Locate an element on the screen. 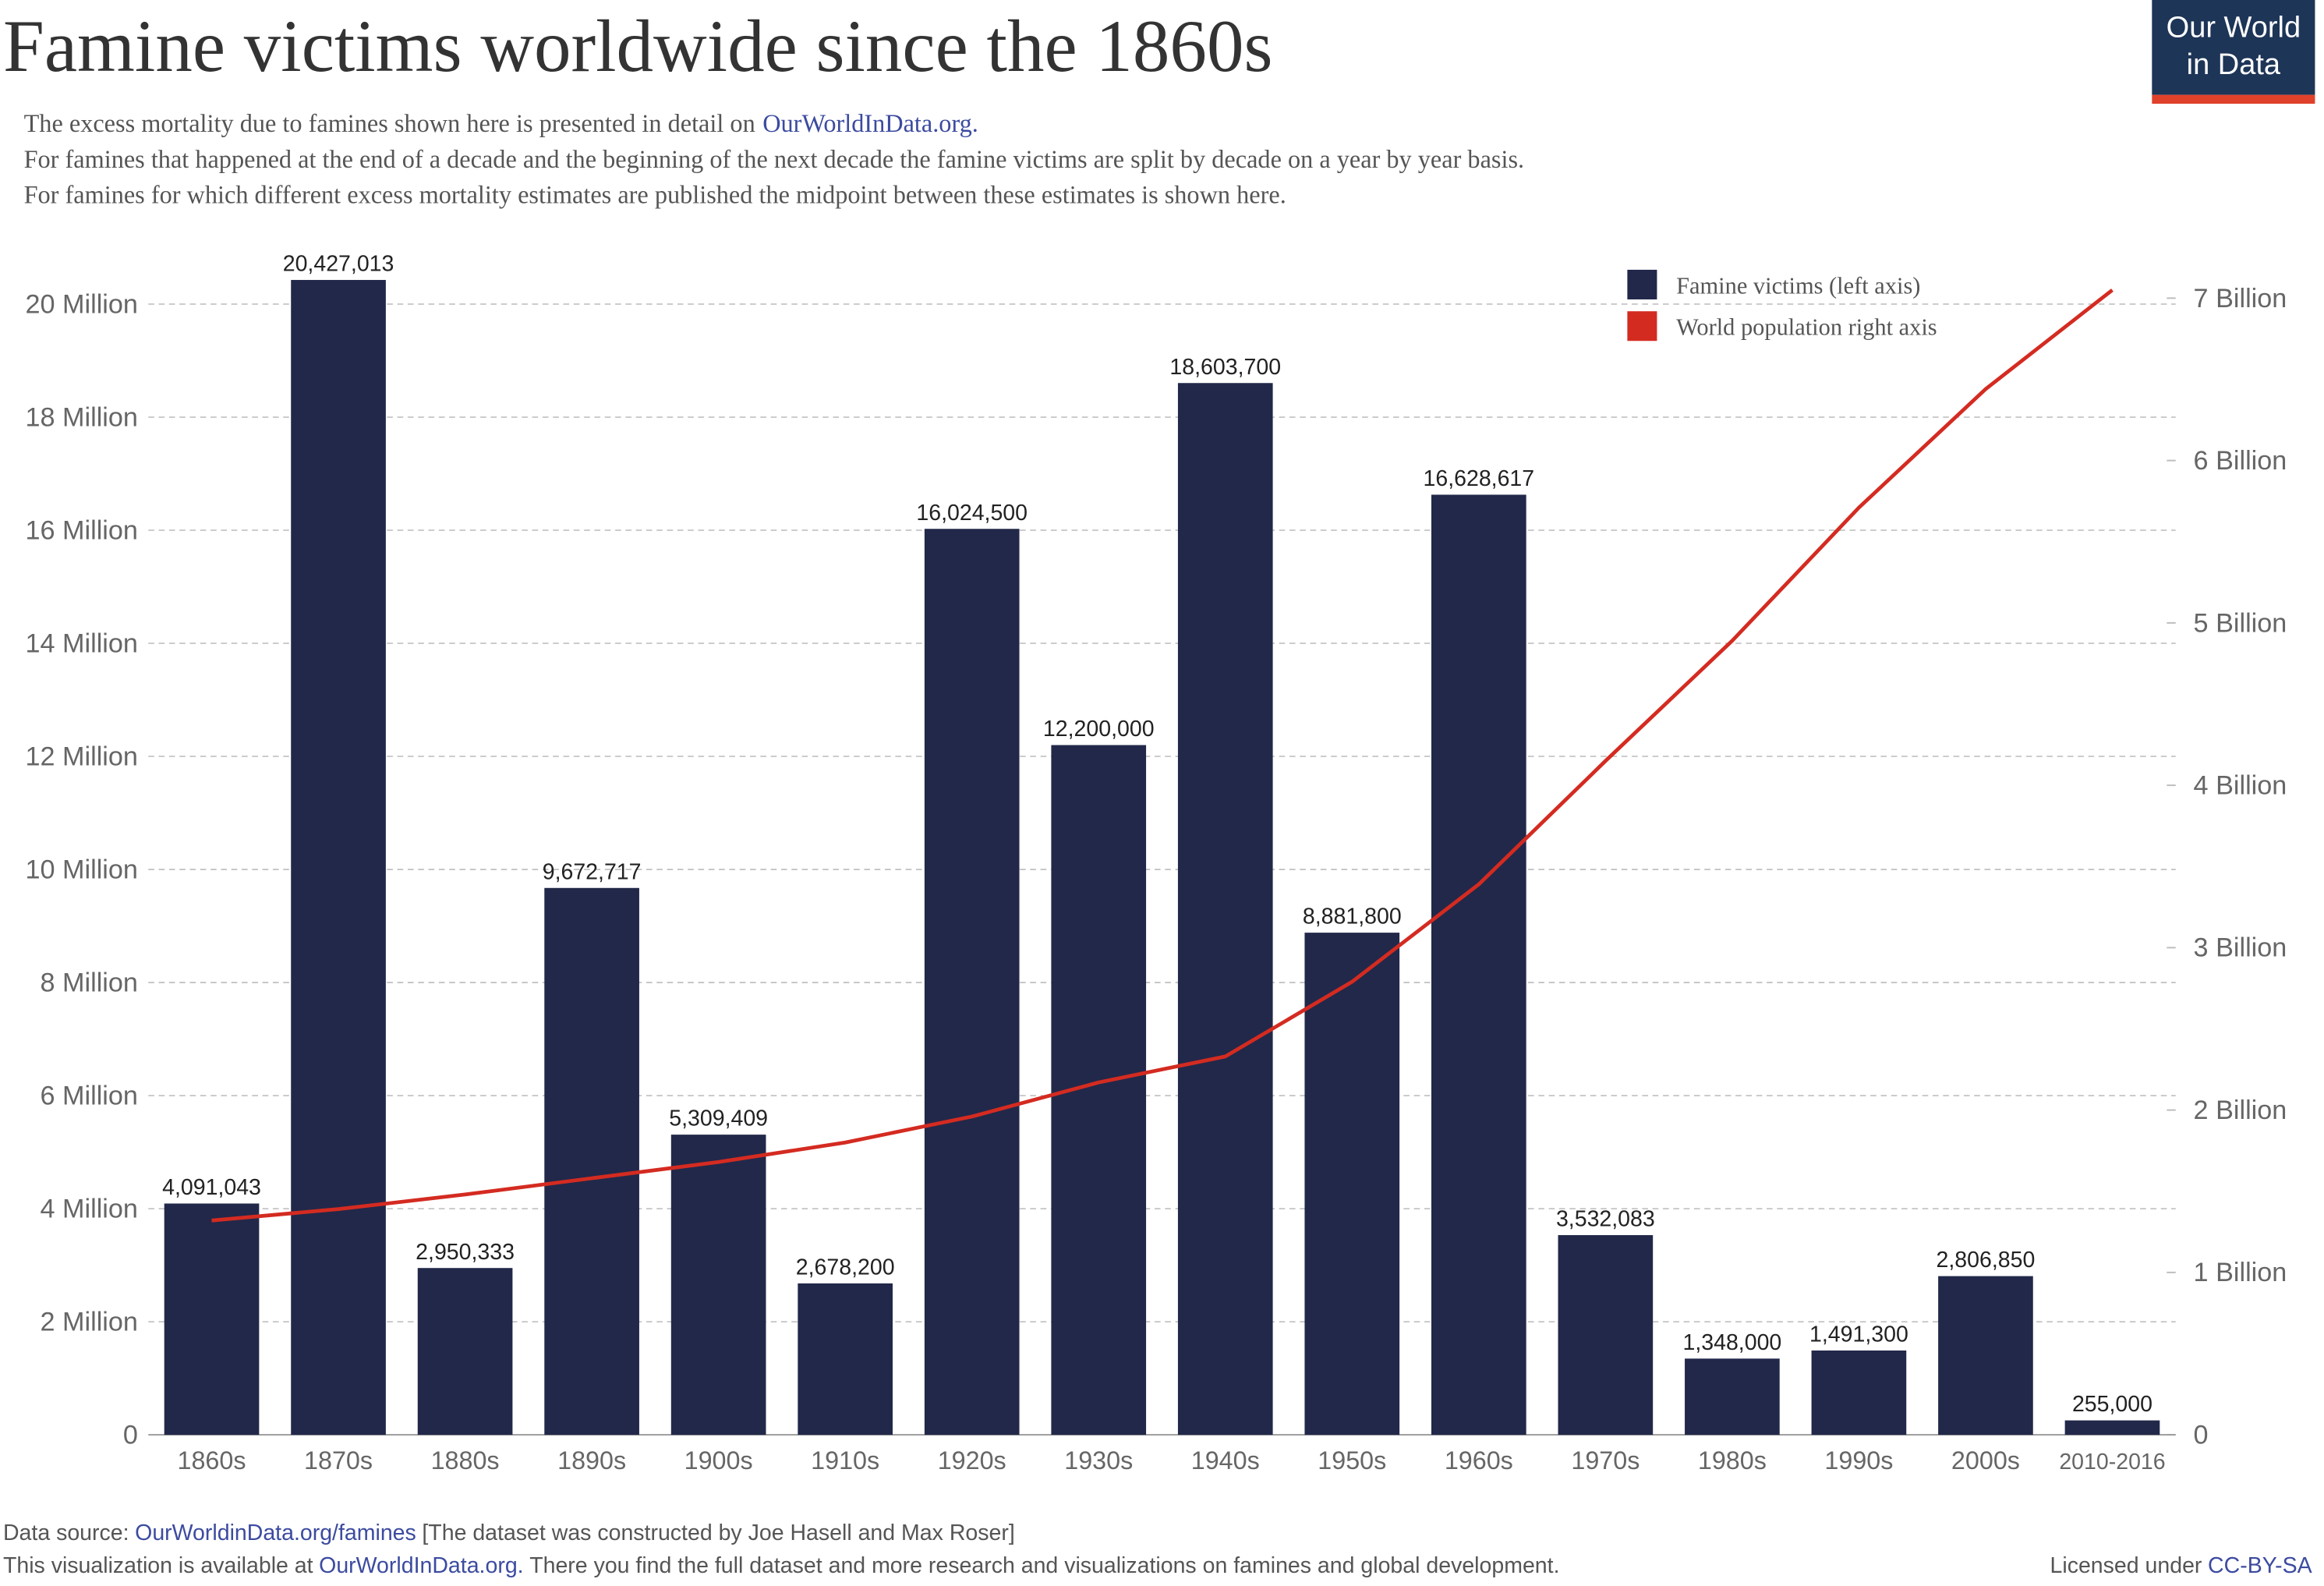 This screenshot has width=2324, height=1586. data-label: 16,628,617 is located at coordinates (1479, 478).